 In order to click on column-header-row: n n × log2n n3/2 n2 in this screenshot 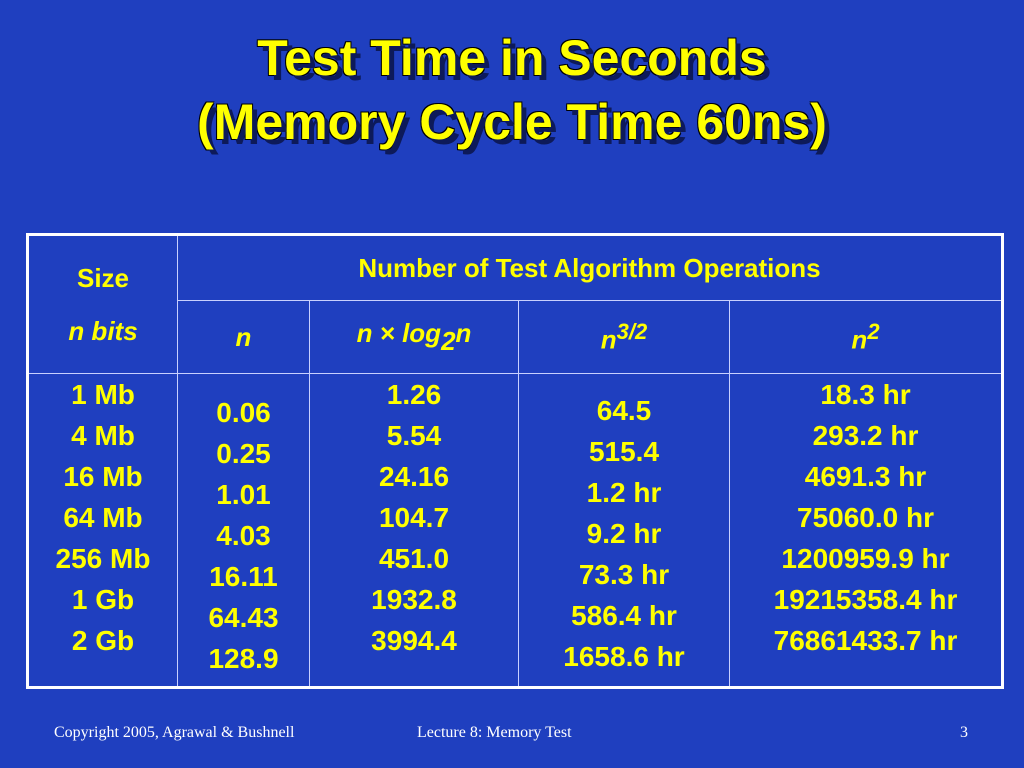, I will do `click(515, 337)`.